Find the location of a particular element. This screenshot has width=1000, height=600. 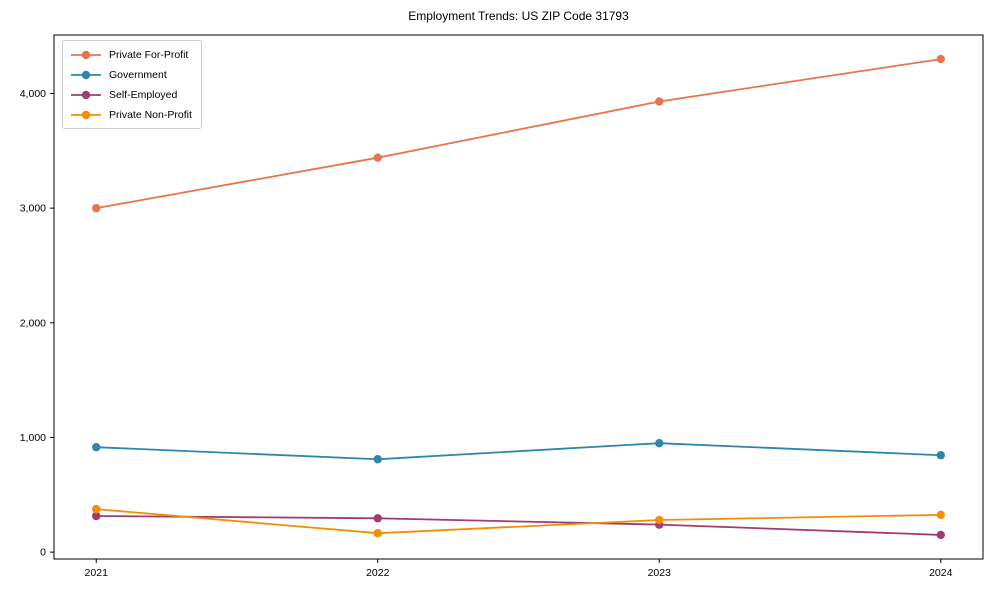

legend-label: Self-Employed is located at coordinates (143, 94).